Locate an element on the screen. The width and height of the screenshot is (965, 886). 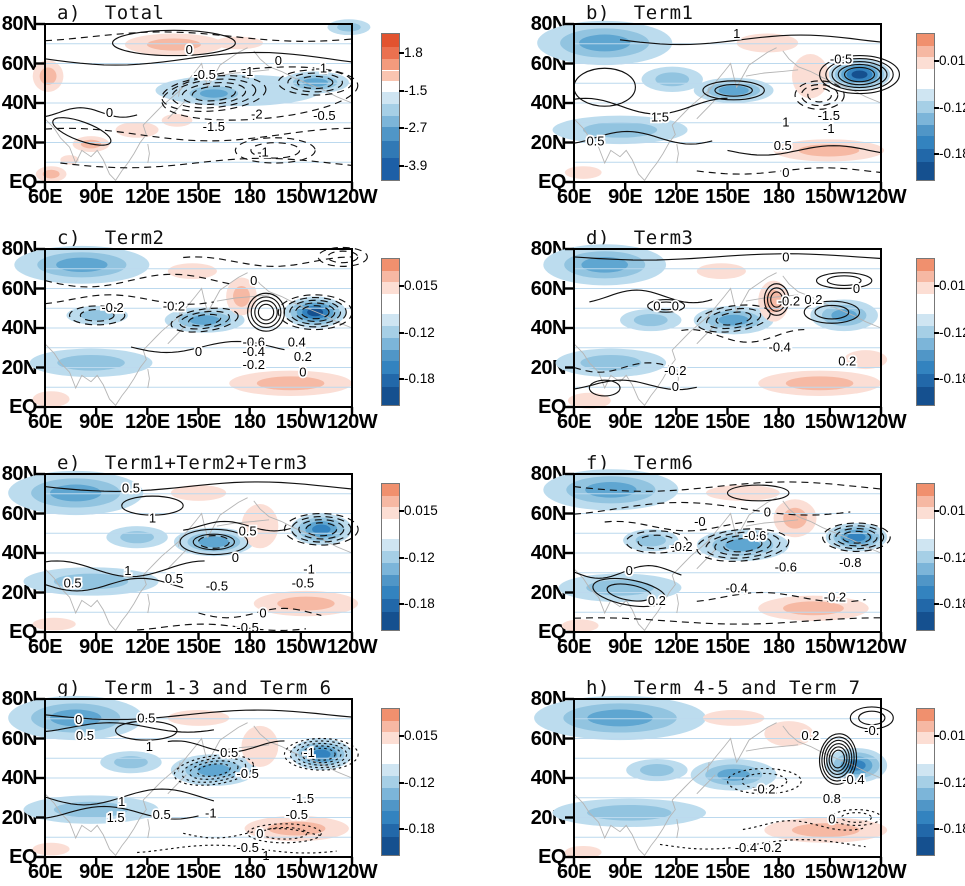
contour-label: -0.5 is located at coordinates (247, 773).